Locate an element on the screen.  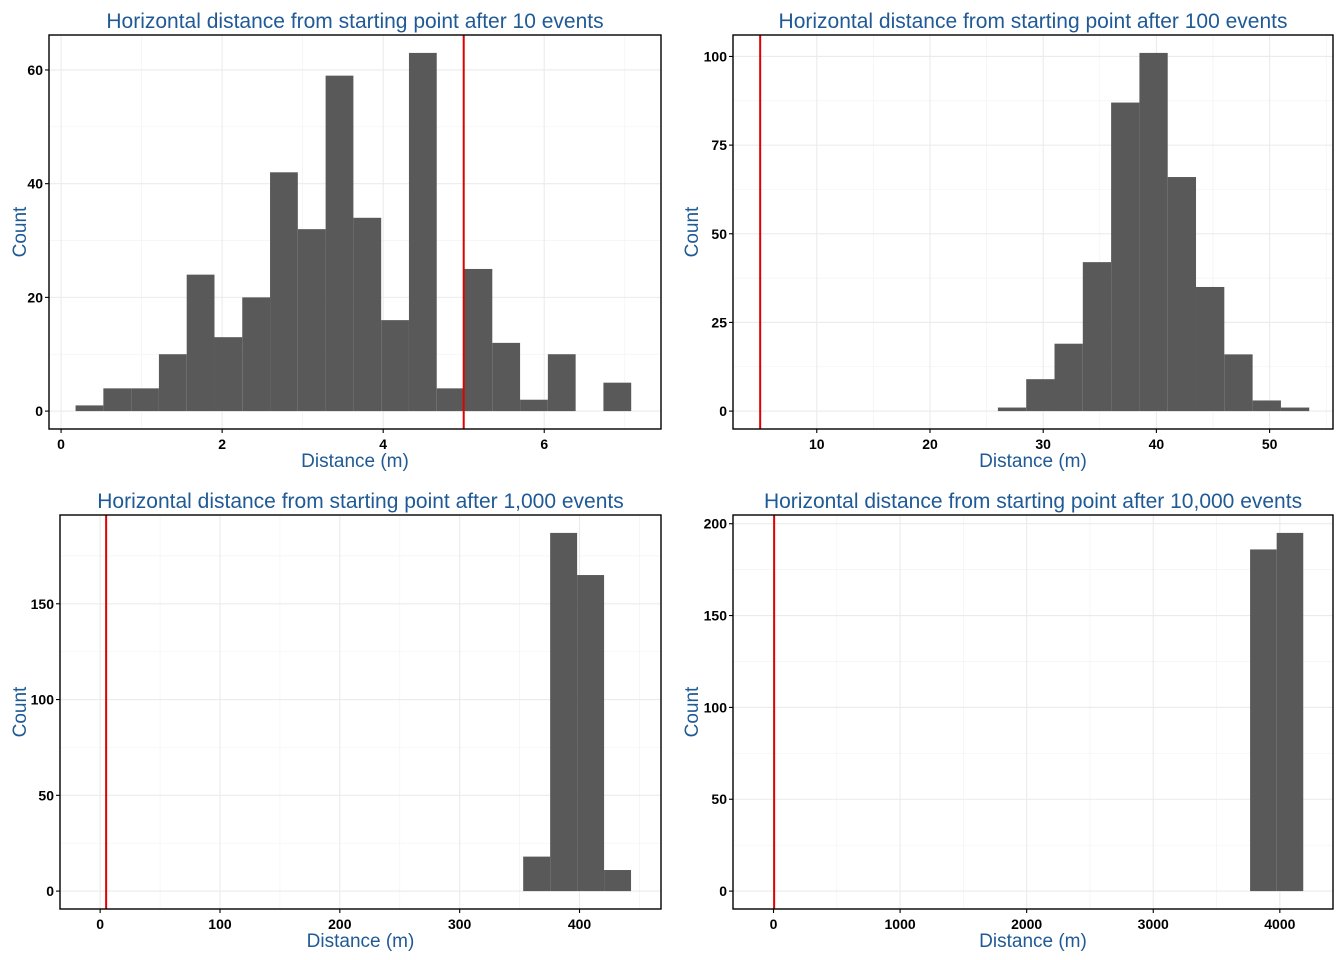
x-tick-label: 50 is located at coordinates (1270, 444).